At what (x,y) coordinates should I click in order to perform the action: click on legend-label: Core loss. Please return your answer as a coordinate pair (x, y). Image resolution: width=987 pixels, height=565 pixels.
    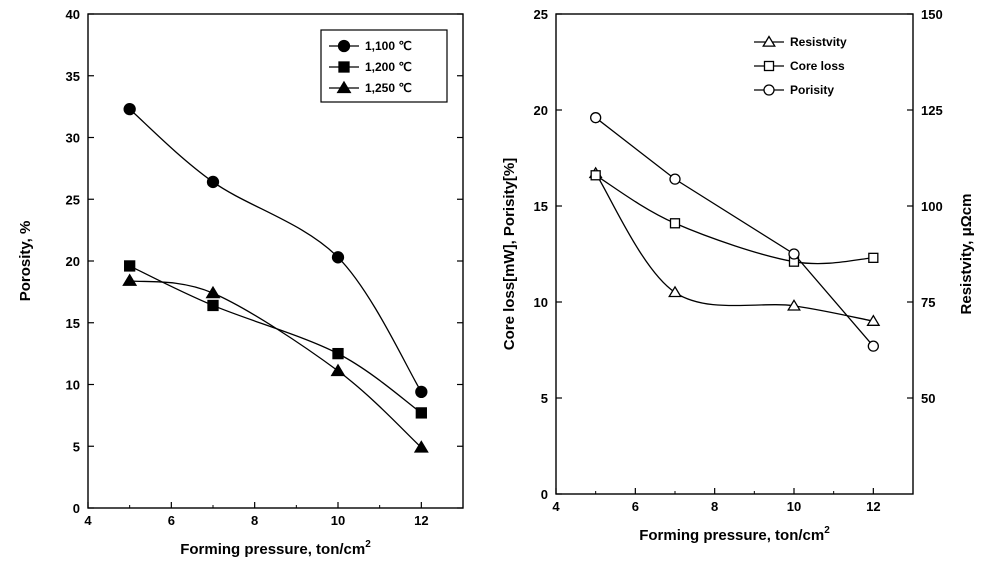
    Looking at the image, I should click on (817, 66).